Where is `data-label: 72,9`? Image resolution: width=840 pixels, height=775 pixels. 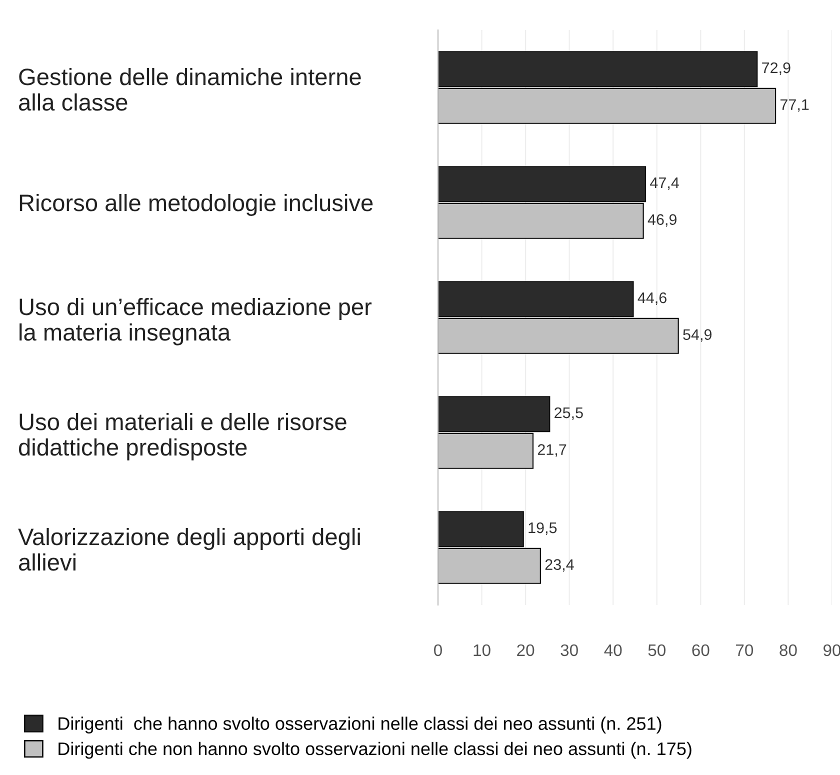 data-label: 72,9 is located at coordinates (776, 69).